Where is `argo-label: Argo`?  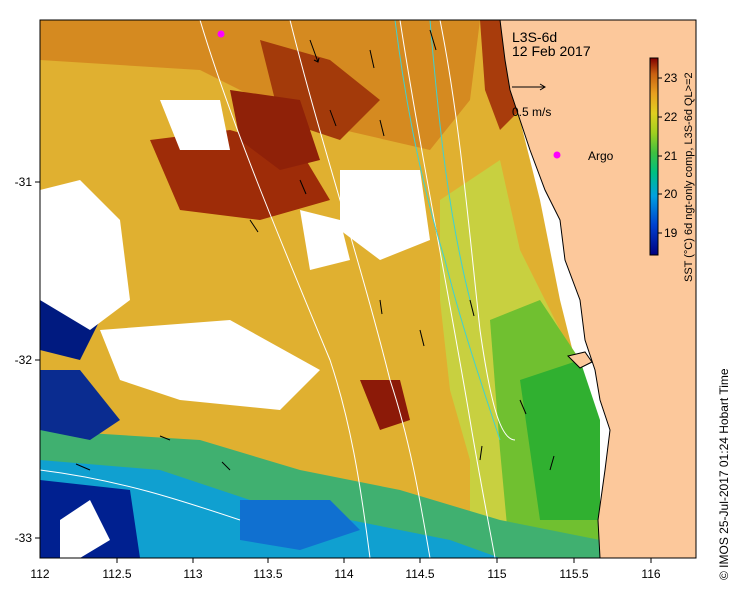 argo-label: Argo is located at coordinates (601, 156).